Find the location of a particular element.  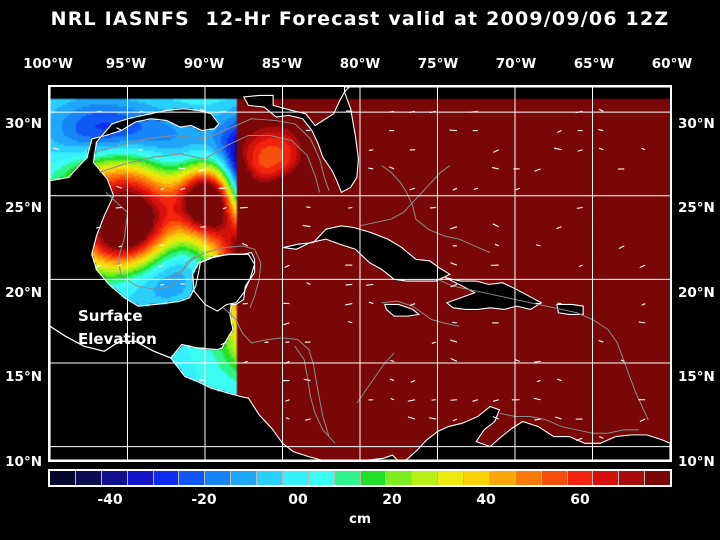

colorbar-unit-label: cm is located at coordinates (360, 519).